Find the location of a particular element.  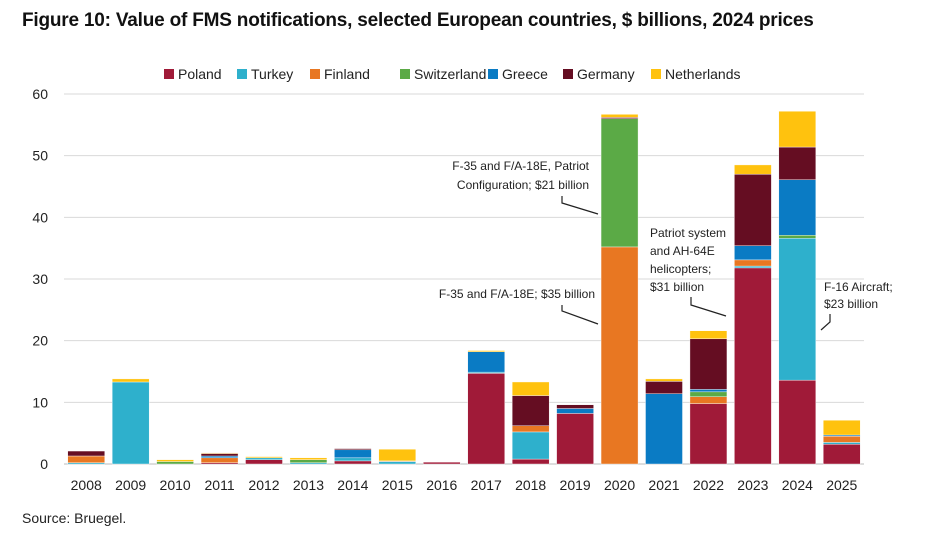

bar-greece-2014 is located at coordinates (353, 454).